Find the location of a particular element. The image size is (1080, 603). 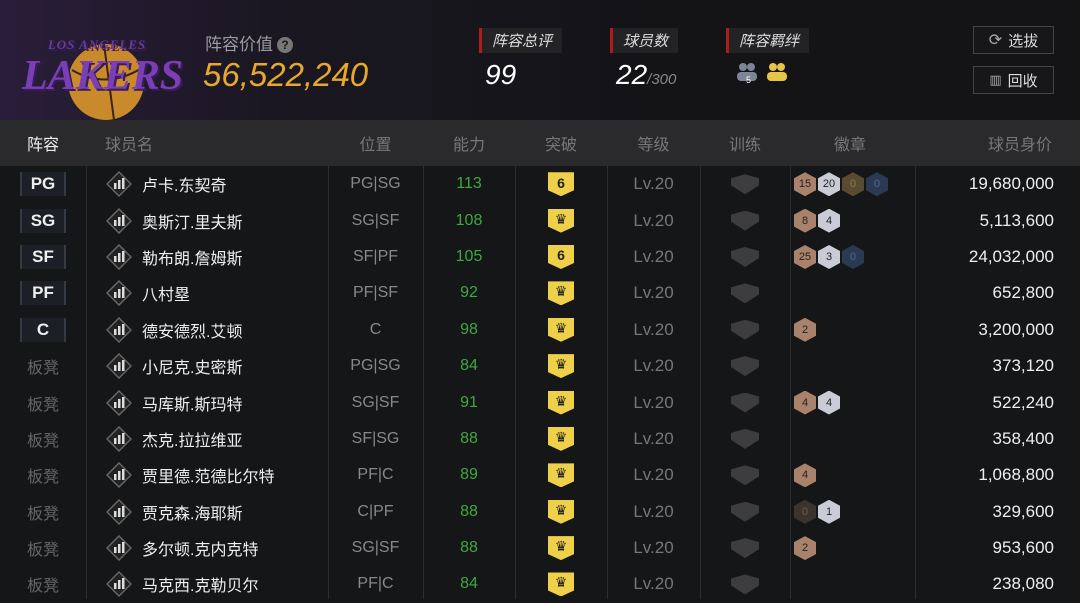

badge-icon: 3 is located at coordinates (829, 256).